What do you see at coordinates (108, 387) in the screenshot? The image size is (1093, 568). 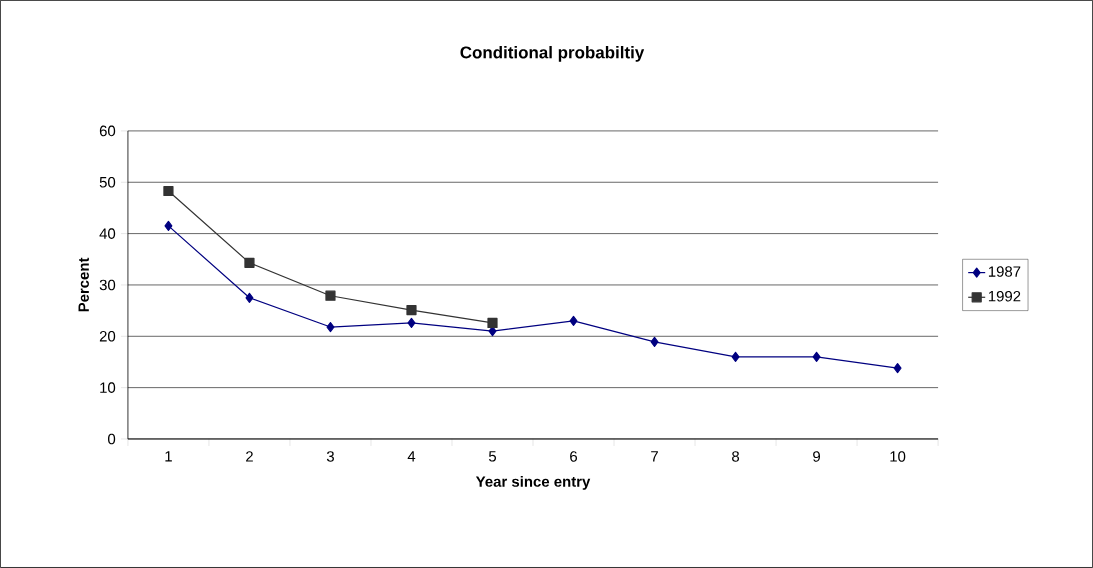 I see `y-tick-label: 10` at bounding box center [108, 387].